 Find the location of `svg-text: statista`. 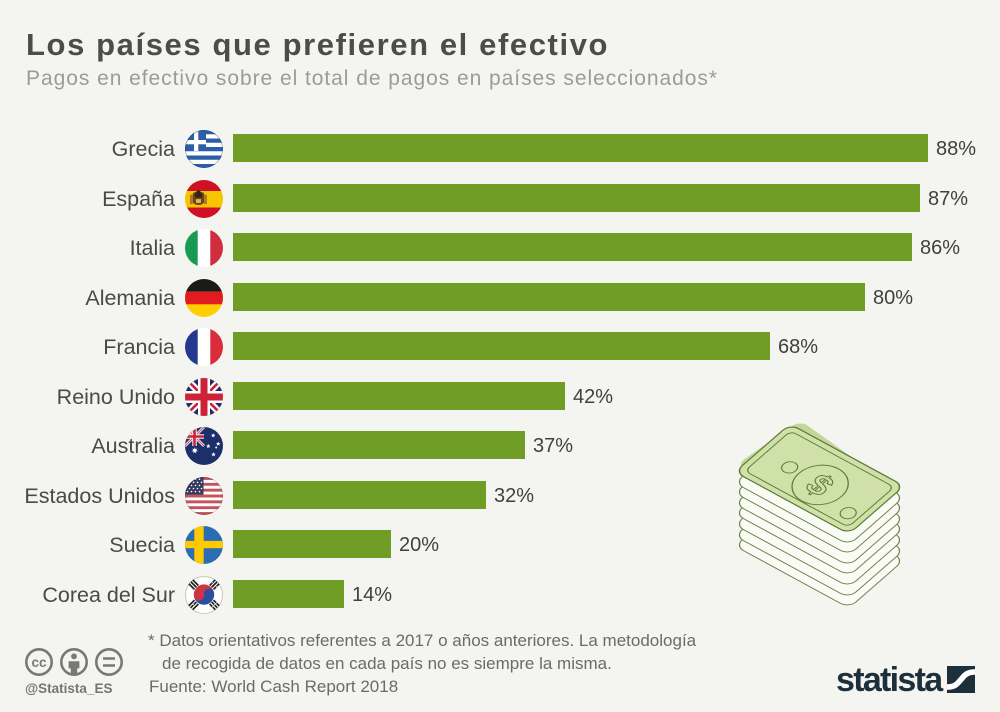

svg-text: statista is located at coordinates (890, 679).